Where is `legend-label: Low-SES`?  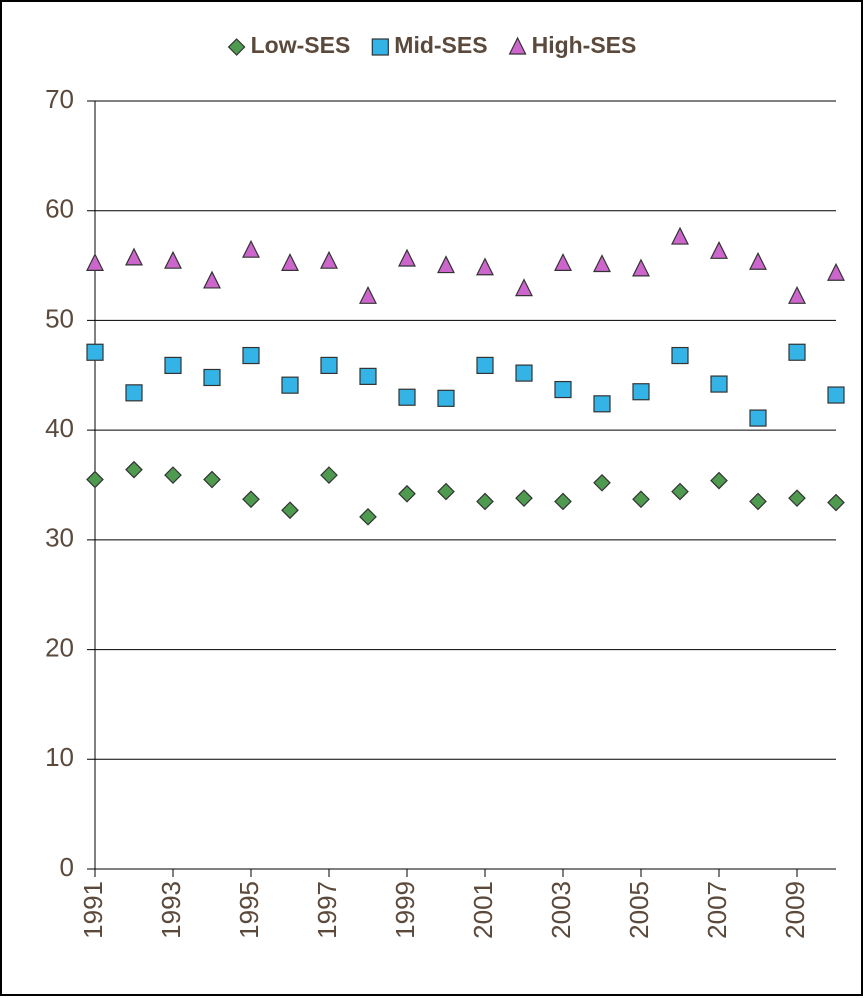
legend-label: Low-SES is located at coordinates (301, 45).